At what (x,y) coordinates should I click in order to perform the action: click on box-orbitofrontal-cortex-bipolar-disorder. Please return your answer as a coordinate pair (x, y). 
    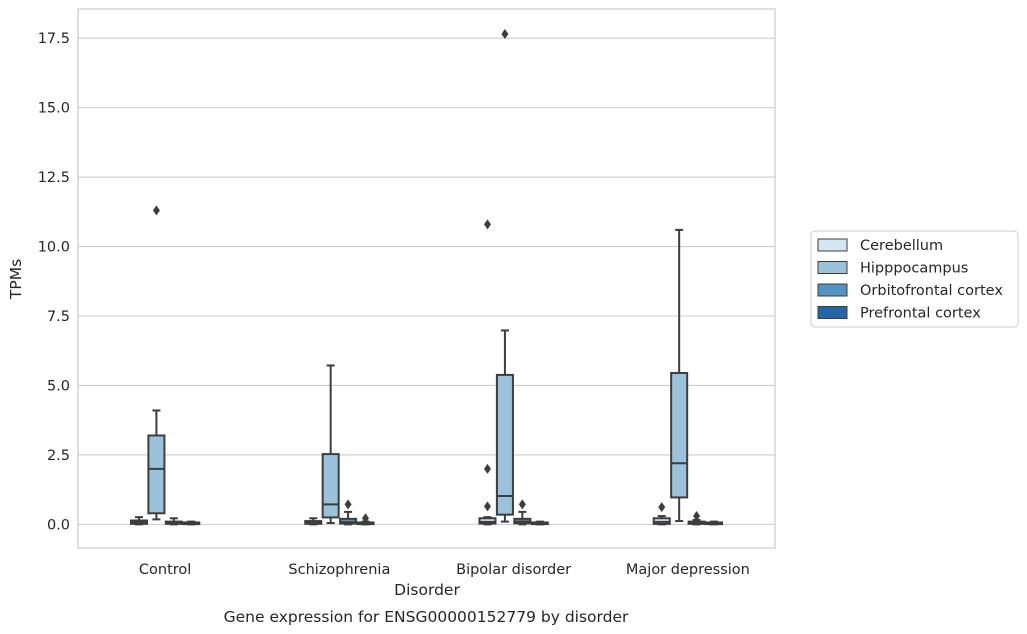
    Looking at the image, I should click on (522, 512).